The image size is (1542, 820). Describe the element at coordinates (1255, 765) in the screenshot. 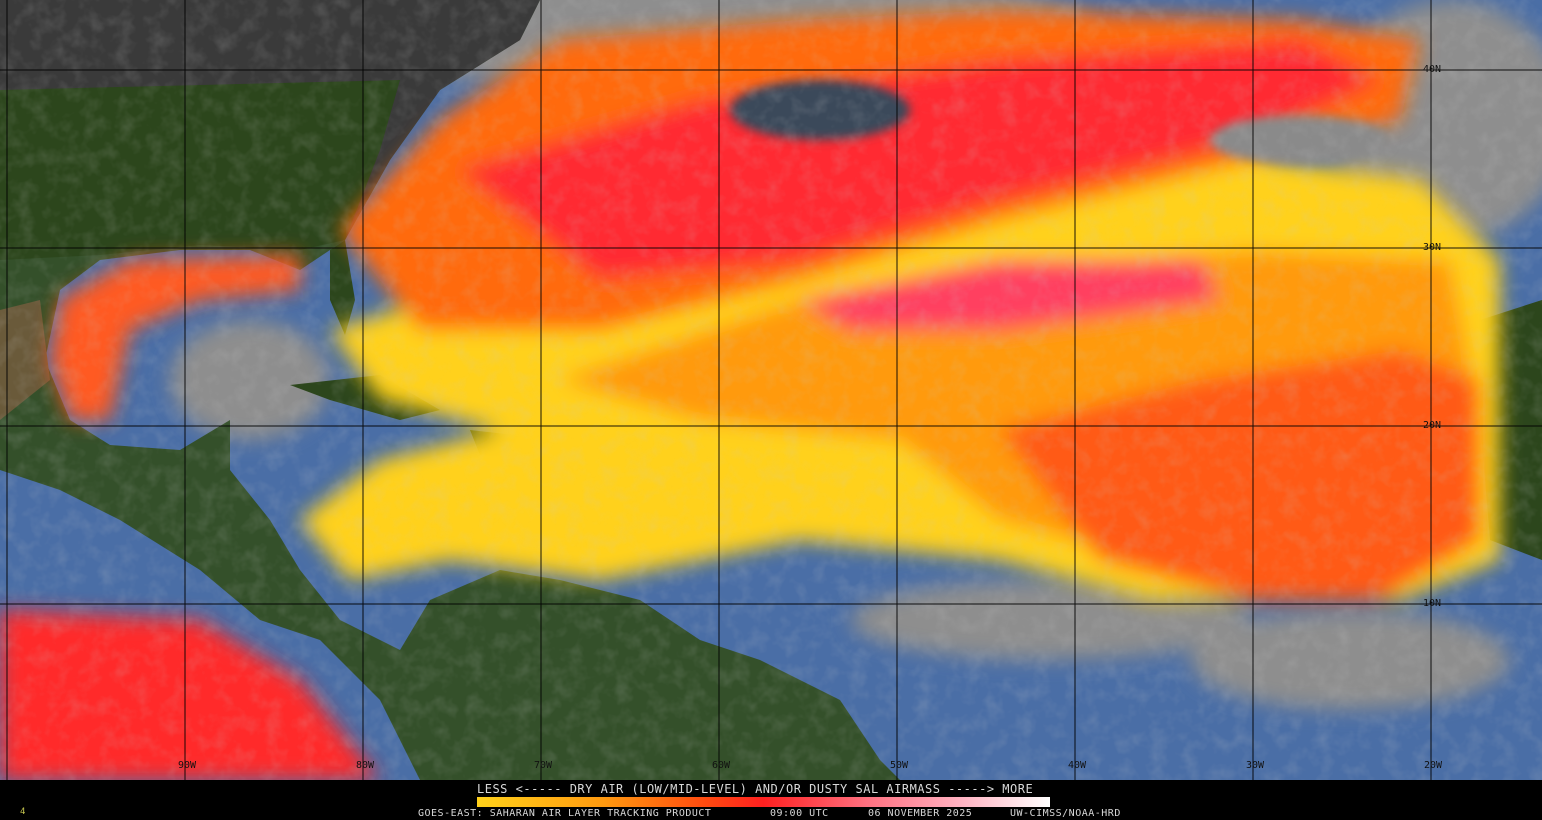

I see `lon-label-30w: 30W` at that location.